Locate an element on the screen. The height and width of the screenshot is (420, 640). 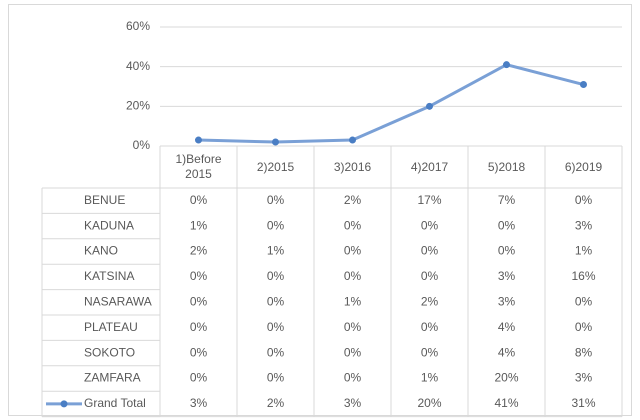
x-tick-label: 3)2016 is located at coordinates (352, 166).